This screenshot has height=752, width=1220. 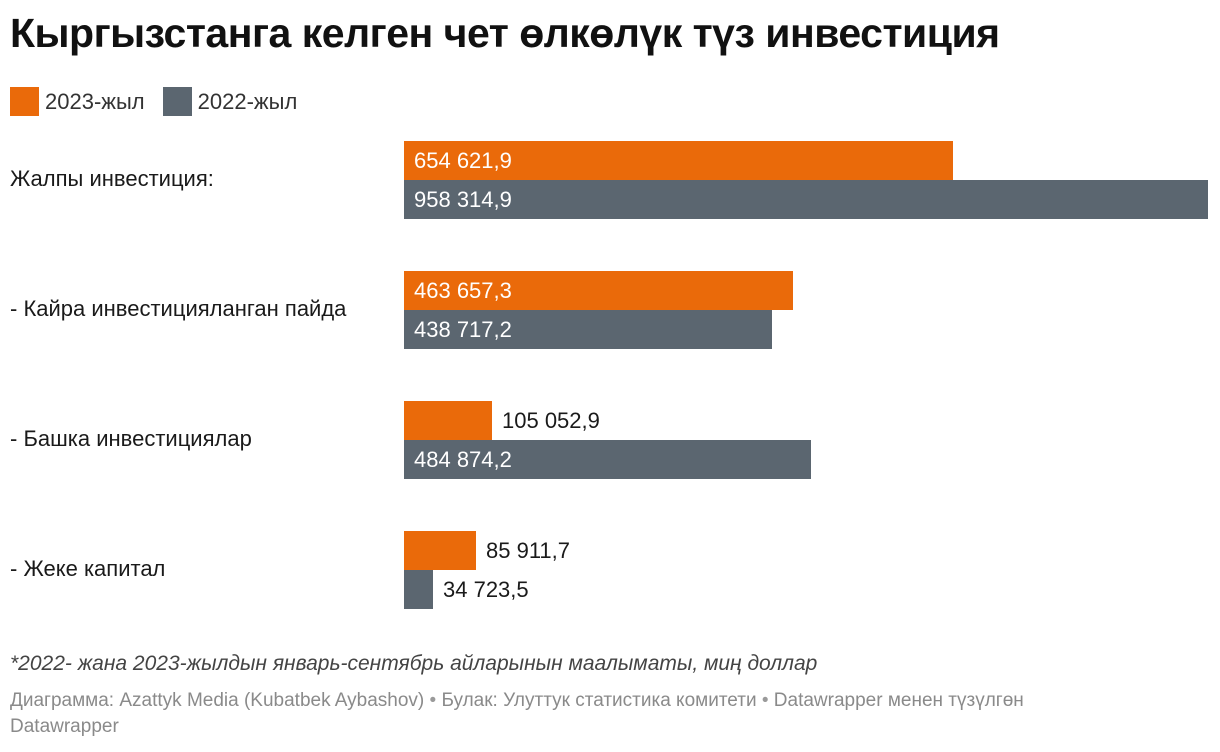 I want to click on category-label: - Башка инвестициялар, so click(x=131, y=438).